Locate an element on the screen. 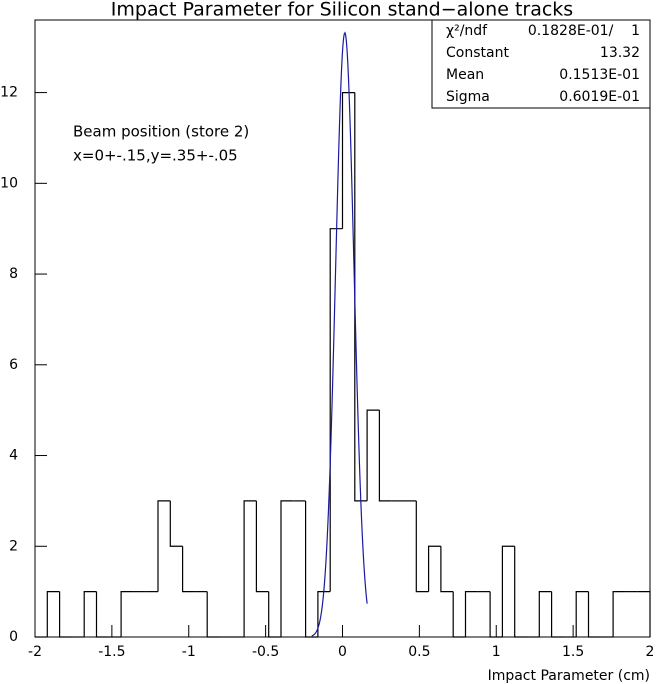 Image resolution: width=656 pixels, height=684 pixels. annotation: x=0+-.15,y=.35+-.05 is located at coordinates (155, 156).